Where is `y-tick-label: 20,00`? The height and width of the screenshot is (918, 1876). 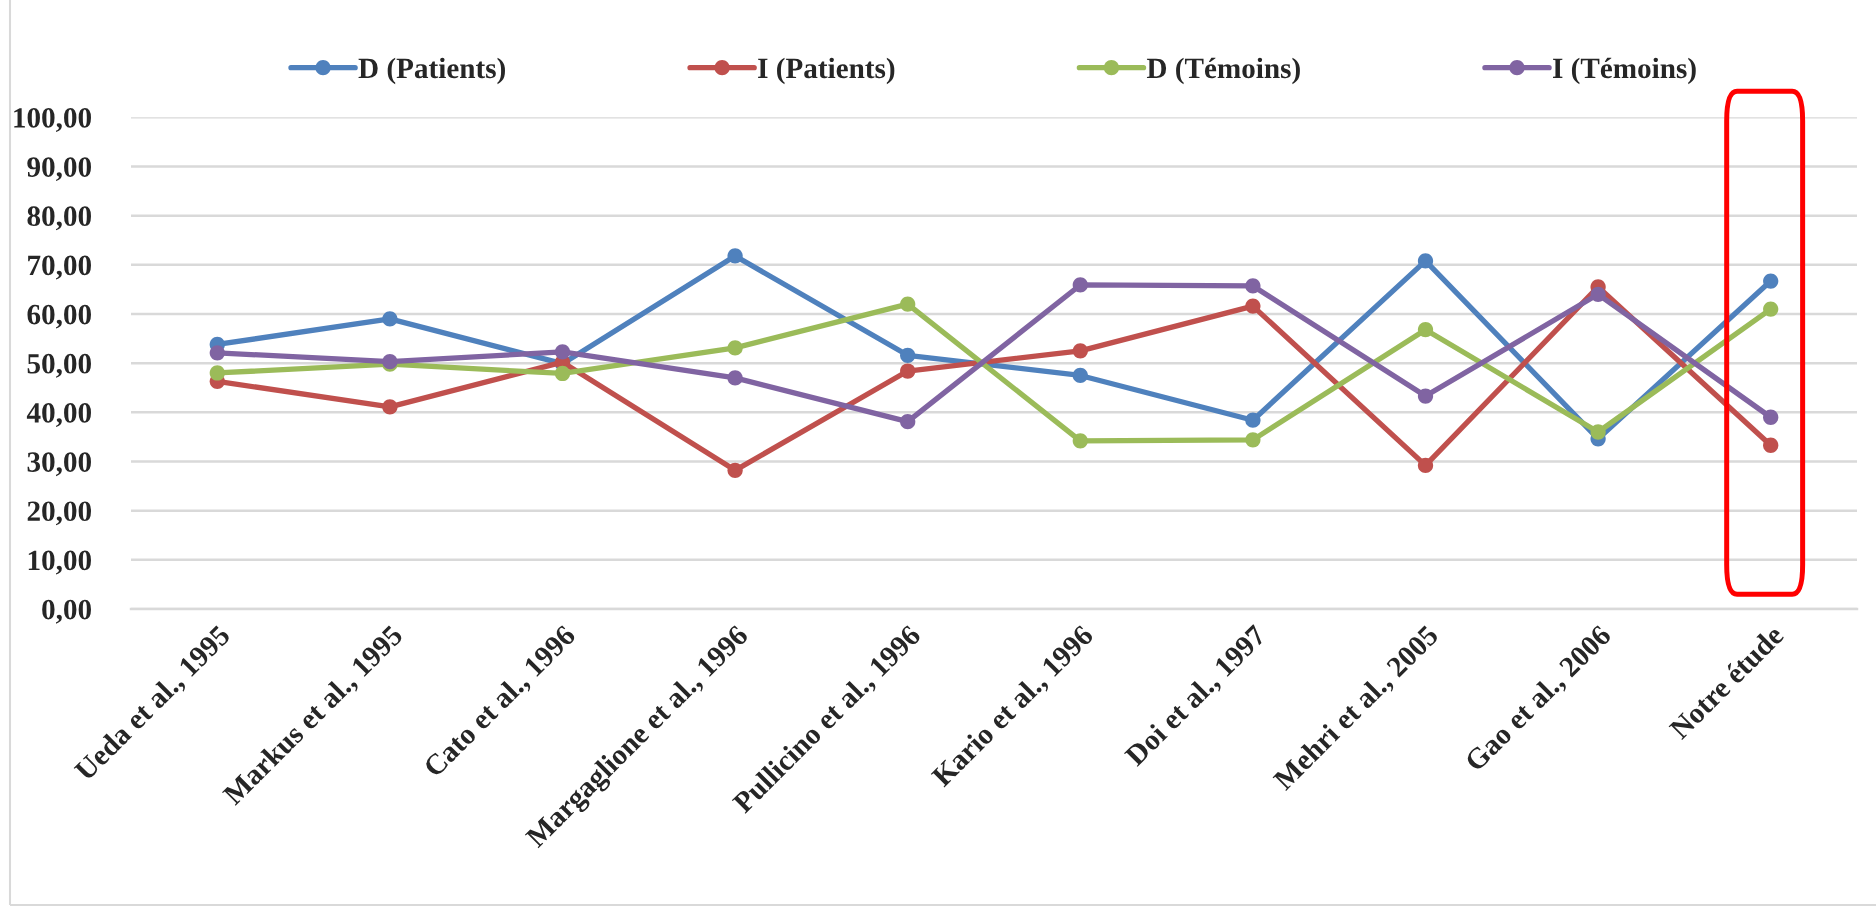
y-tick-label: 20,00 is located at coordinates (59, 513).